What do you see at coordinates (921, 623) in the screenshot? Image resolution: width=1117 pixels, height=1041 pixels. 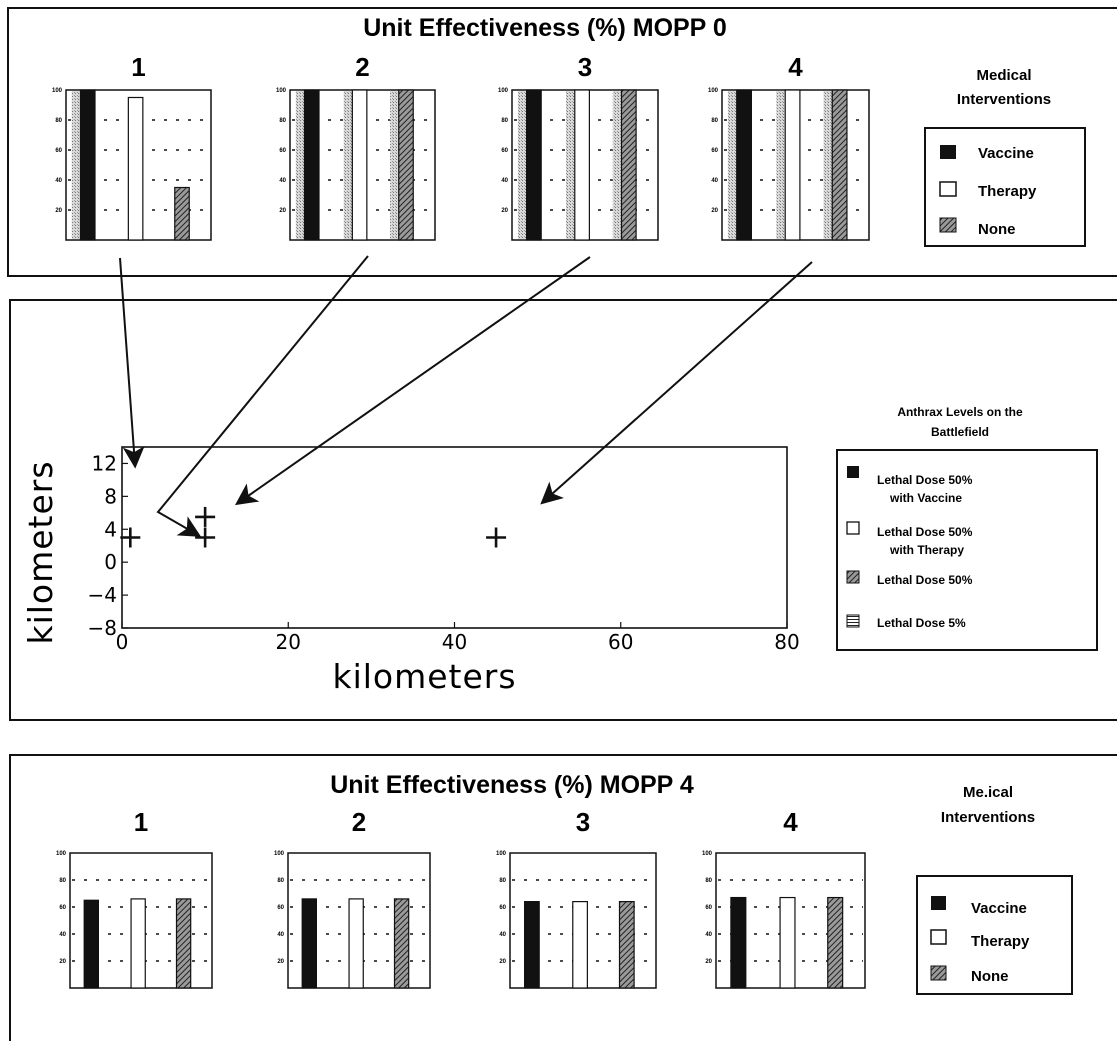 I see `anthrax-legend-item-4-line1: Lethal Dose 5%` at bounding box center [921, 623].